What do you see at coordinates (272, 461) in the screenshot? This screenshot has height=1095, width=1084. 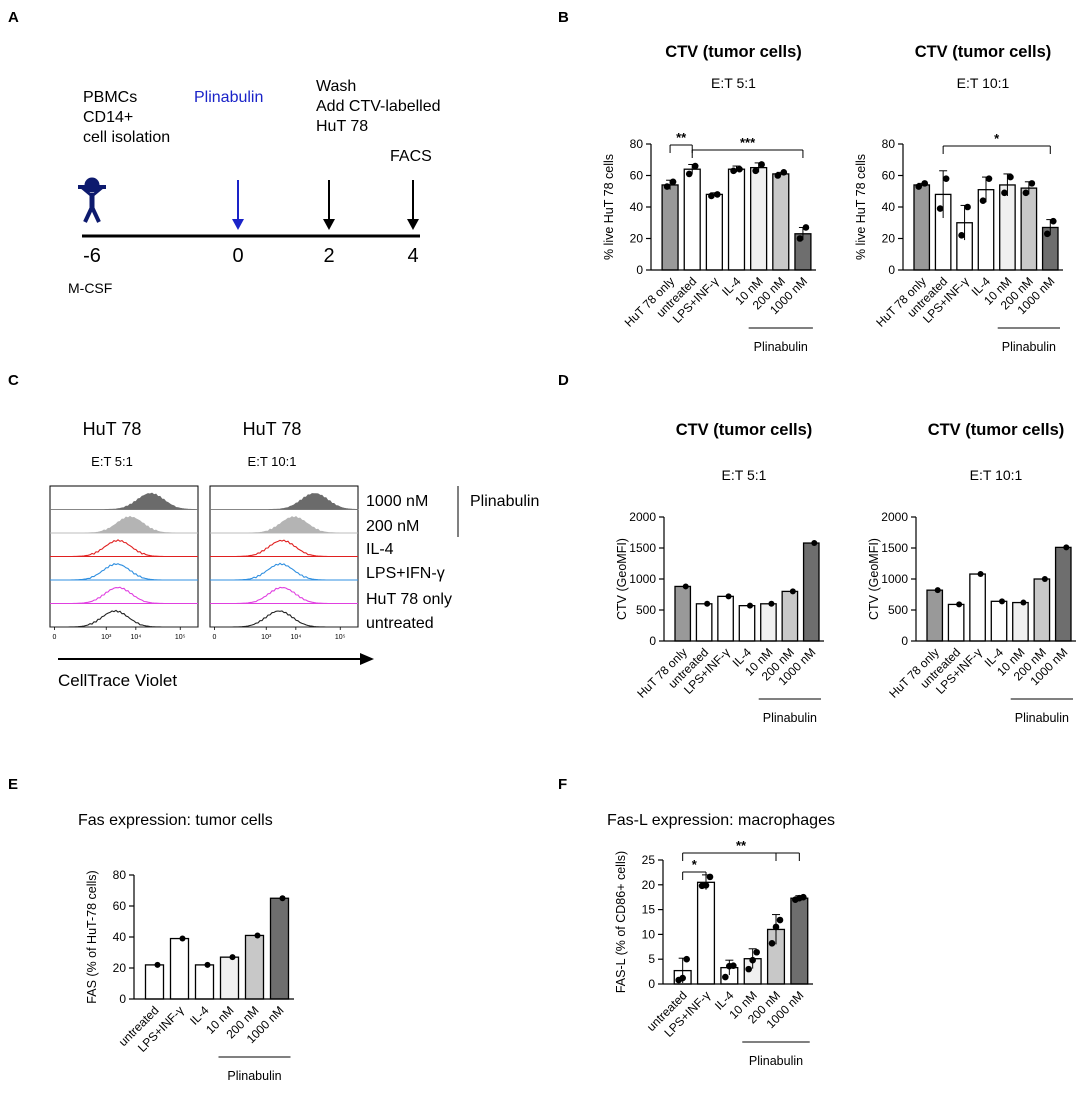 I see `histogram-ratio: E:T 10:1` at bounding box center [272, 461].